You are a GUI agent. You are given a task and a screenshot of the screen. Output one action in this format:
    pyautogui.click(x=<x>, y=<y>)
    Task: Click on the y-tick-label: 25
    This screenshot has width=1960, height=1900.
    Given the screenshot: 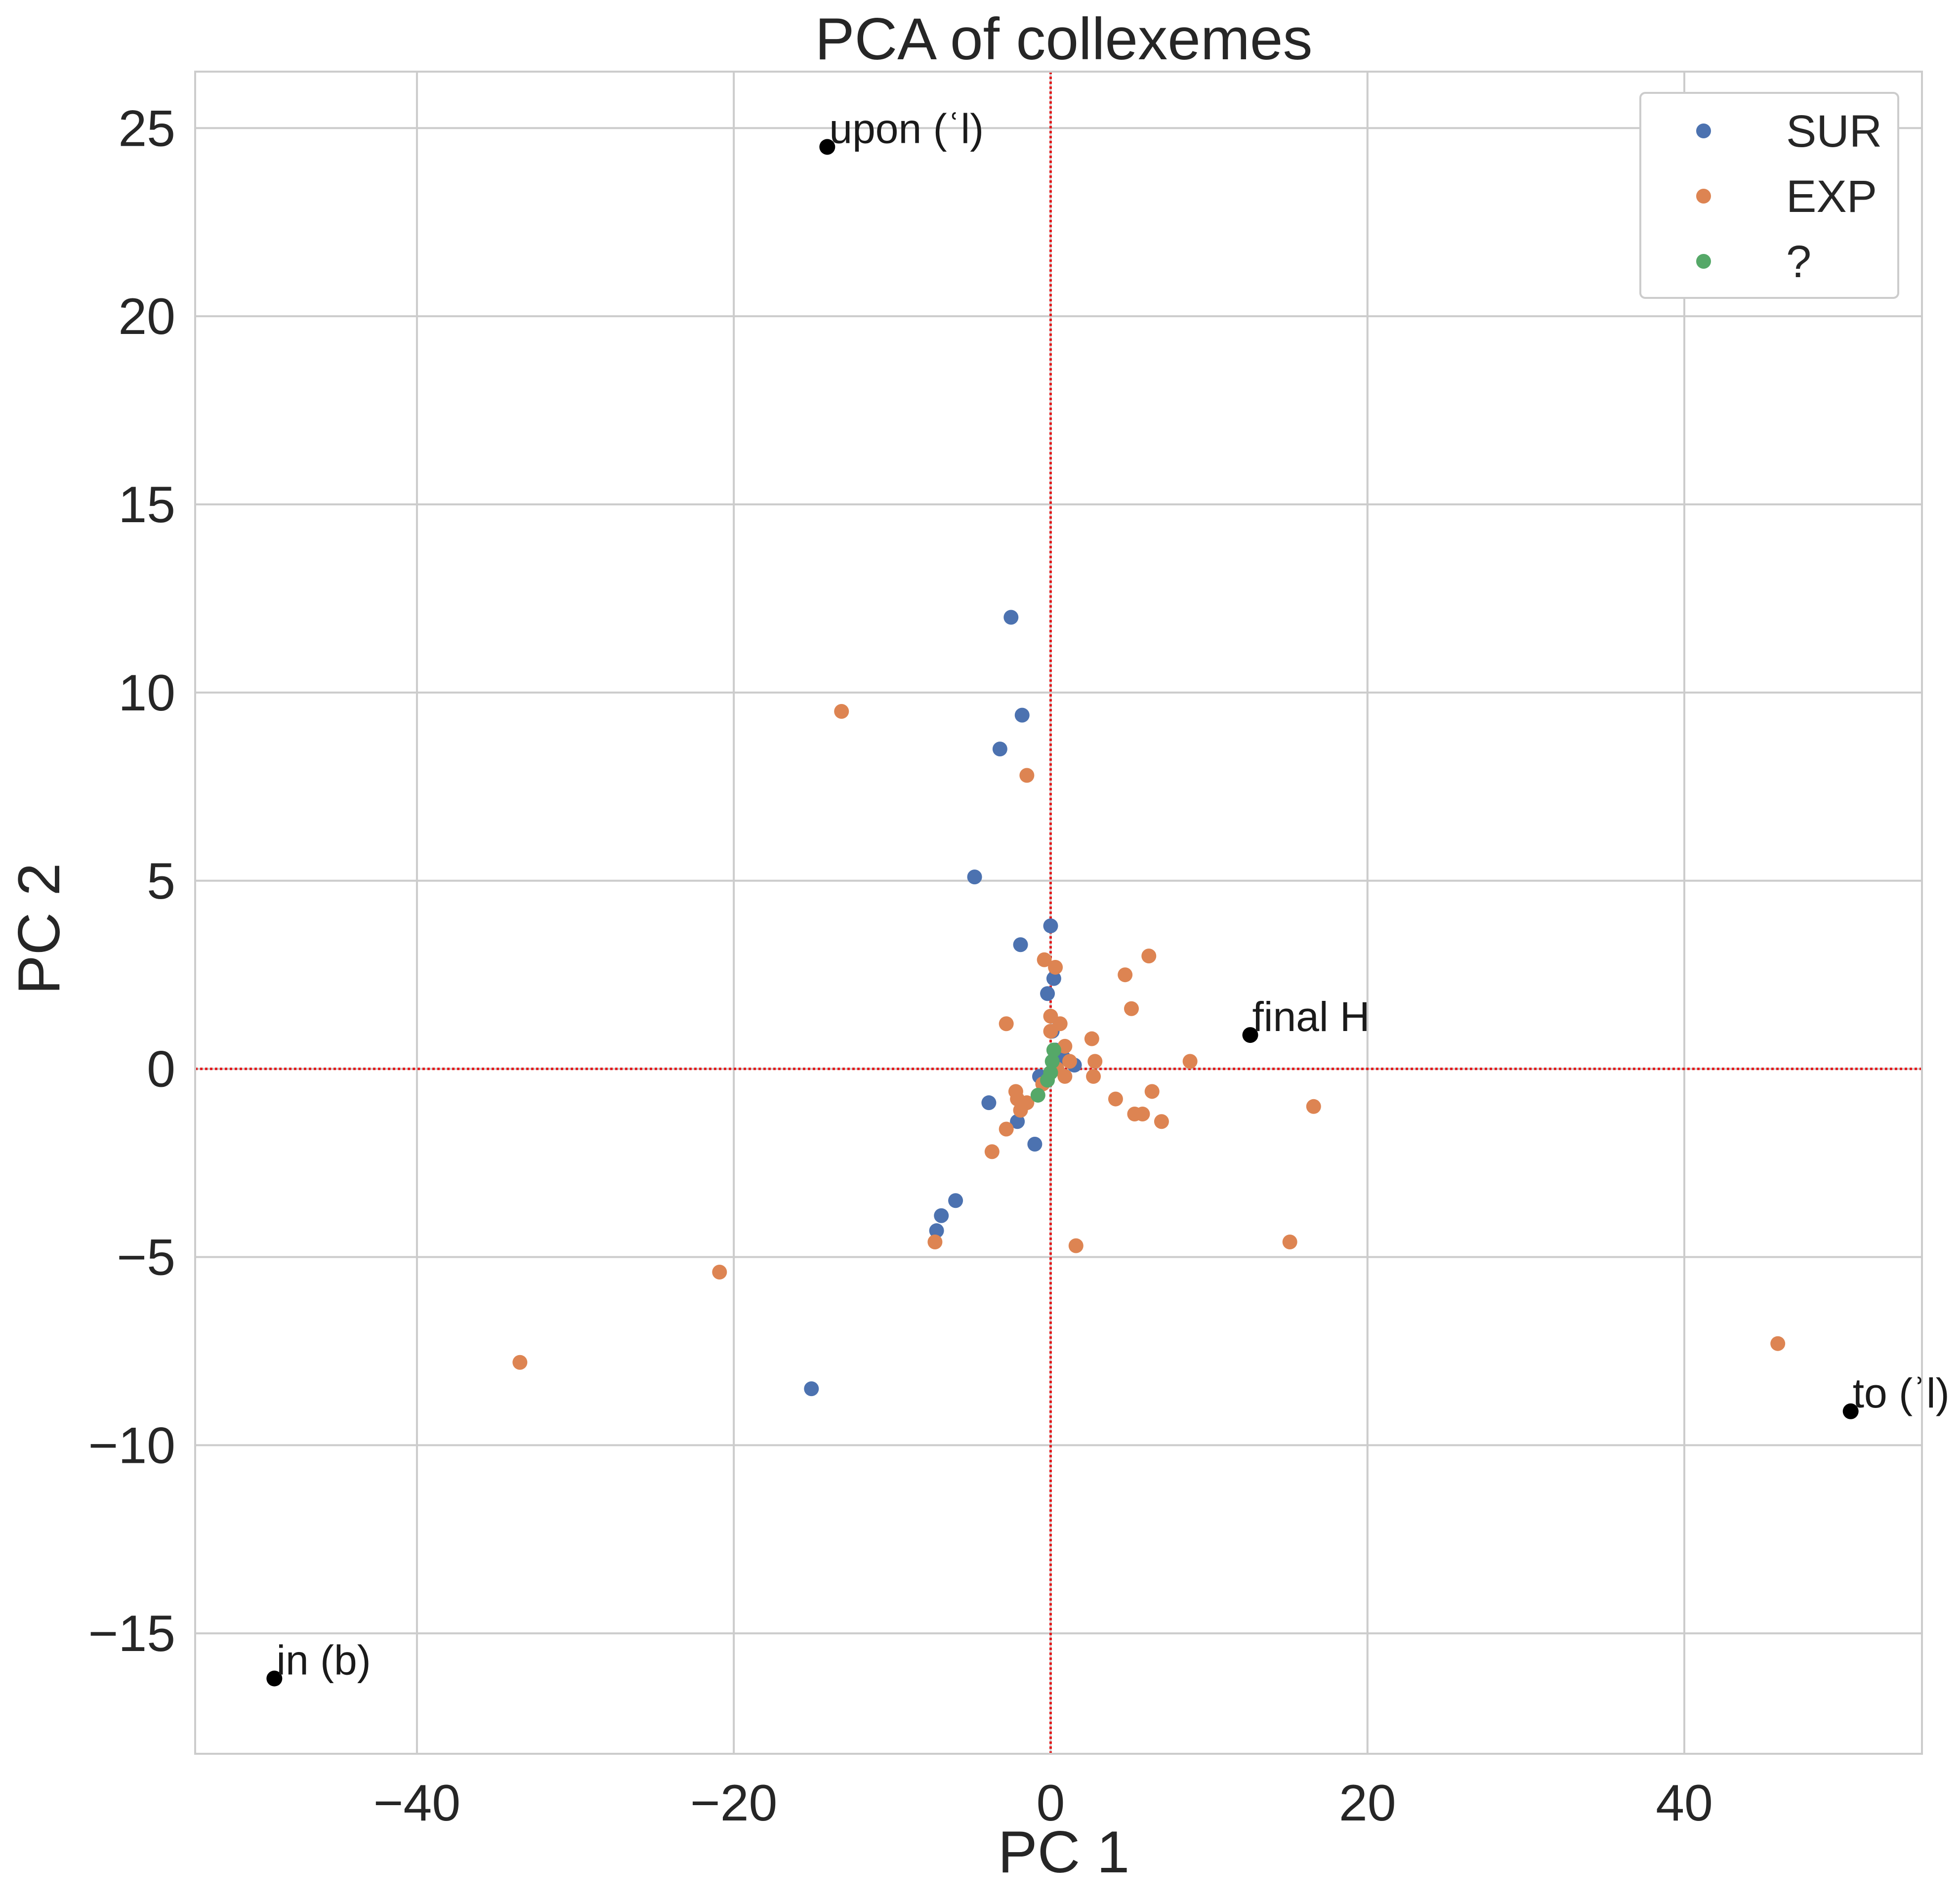 What is the action you would take?
    pyautogui.click(x=146, y=128)
    